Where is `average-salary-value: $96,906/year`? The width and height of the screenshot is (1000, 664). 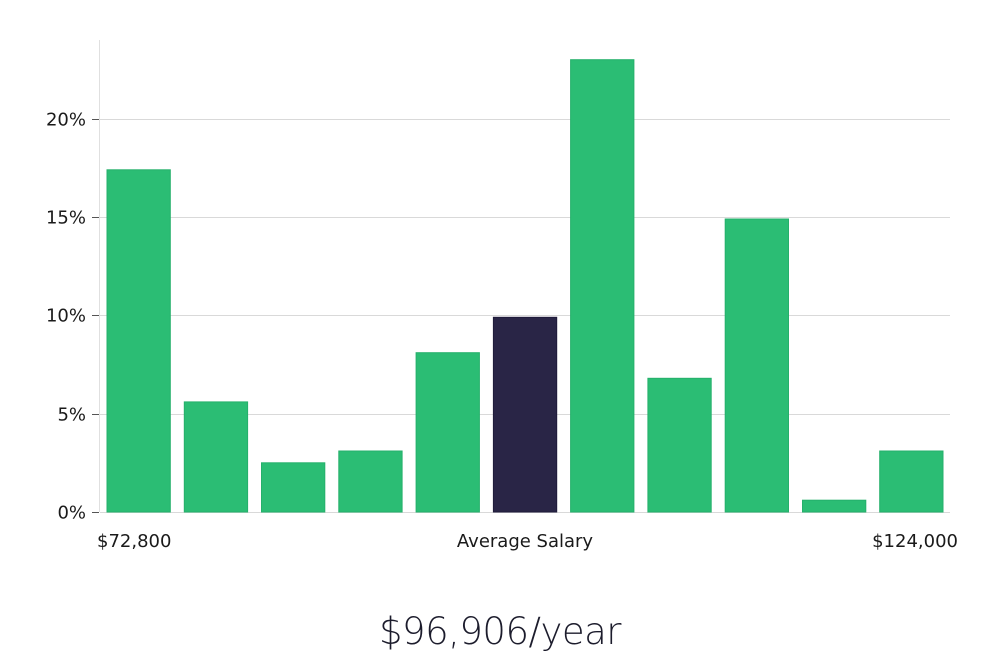 average-salary-value: $96,906/year is located at coordinates (500, 631).